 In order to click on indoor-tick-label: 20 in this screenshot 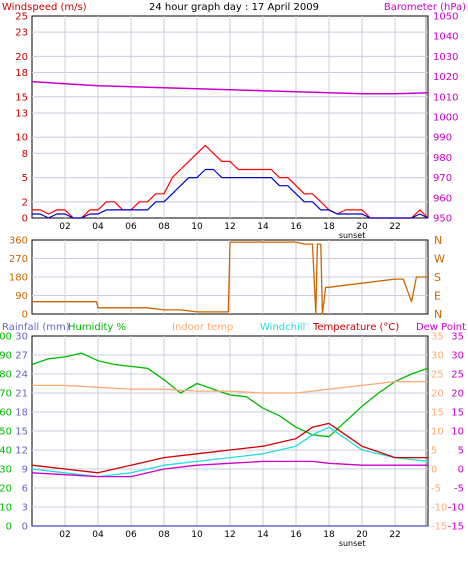, I will do `click(437, 394)`.